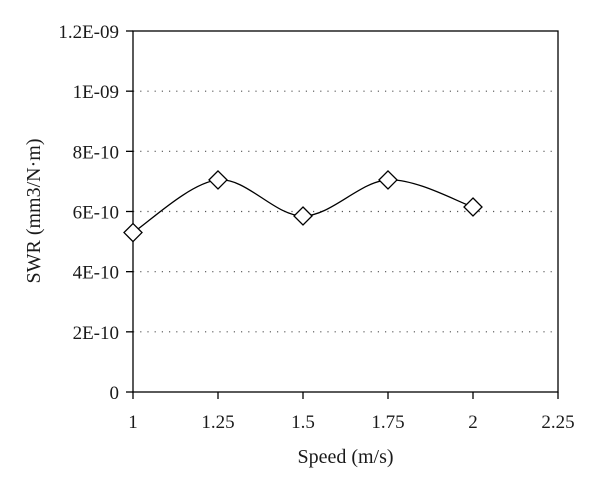  I want to click on x-axis-title: Speed (m/s), so click(345, 457).